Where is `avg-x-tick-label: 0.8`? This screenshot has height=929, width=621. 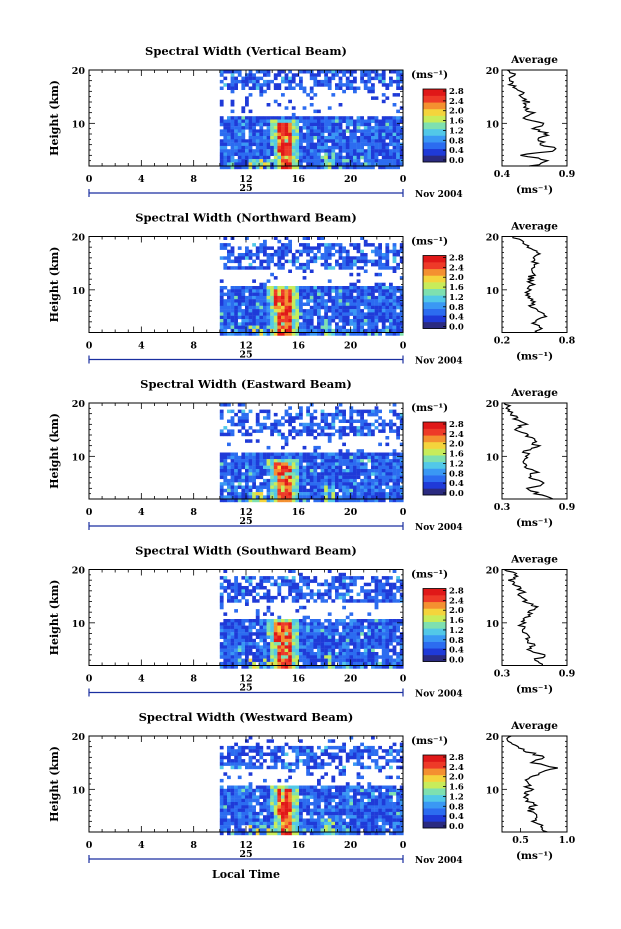 avg-x-tick-label: 0.8 is located at coordinates (567, 341).